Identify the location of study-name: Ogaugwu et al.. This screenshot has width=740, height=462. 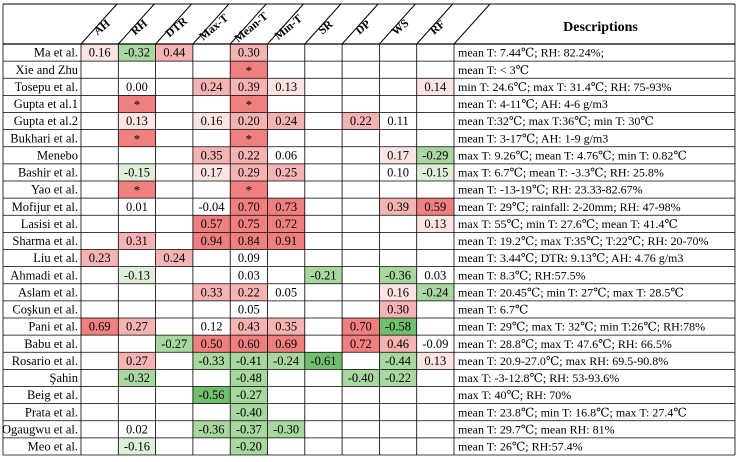
(40, 429).